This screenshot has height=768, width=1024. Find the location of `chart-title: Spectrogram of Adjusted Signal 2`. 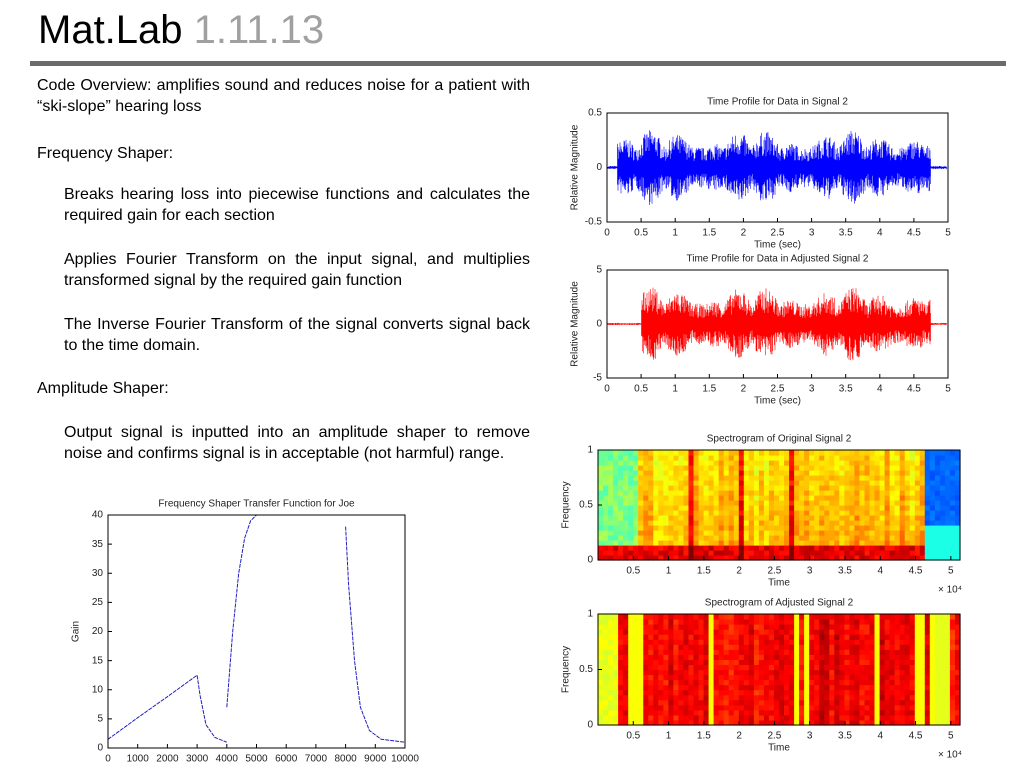

chart-title: Spectrogram of Adjusted Signal 2 is located at coordinates (779, 603).